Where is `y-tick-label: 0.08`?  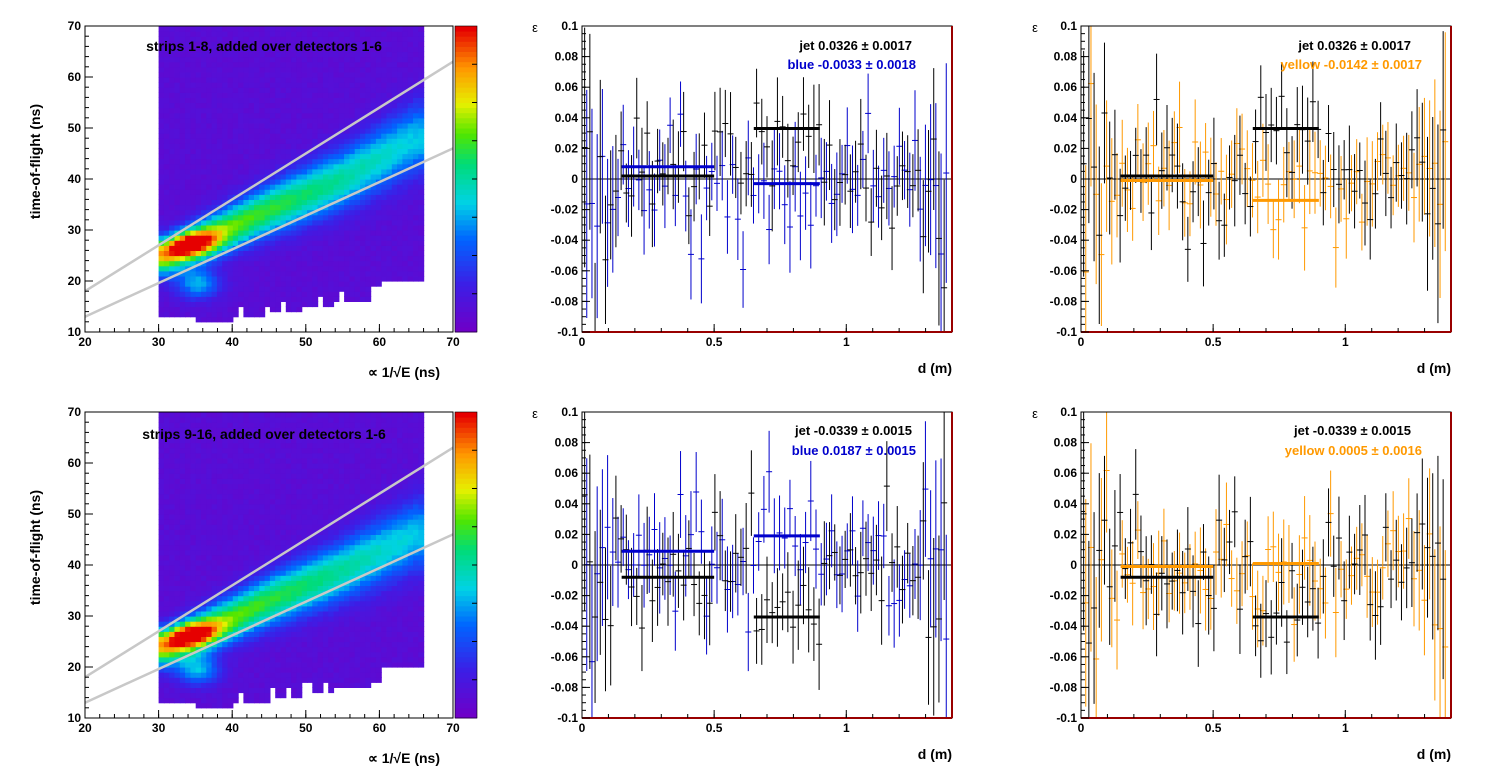 y-tick-label: 0.08 is located at coordinates (567, 57).